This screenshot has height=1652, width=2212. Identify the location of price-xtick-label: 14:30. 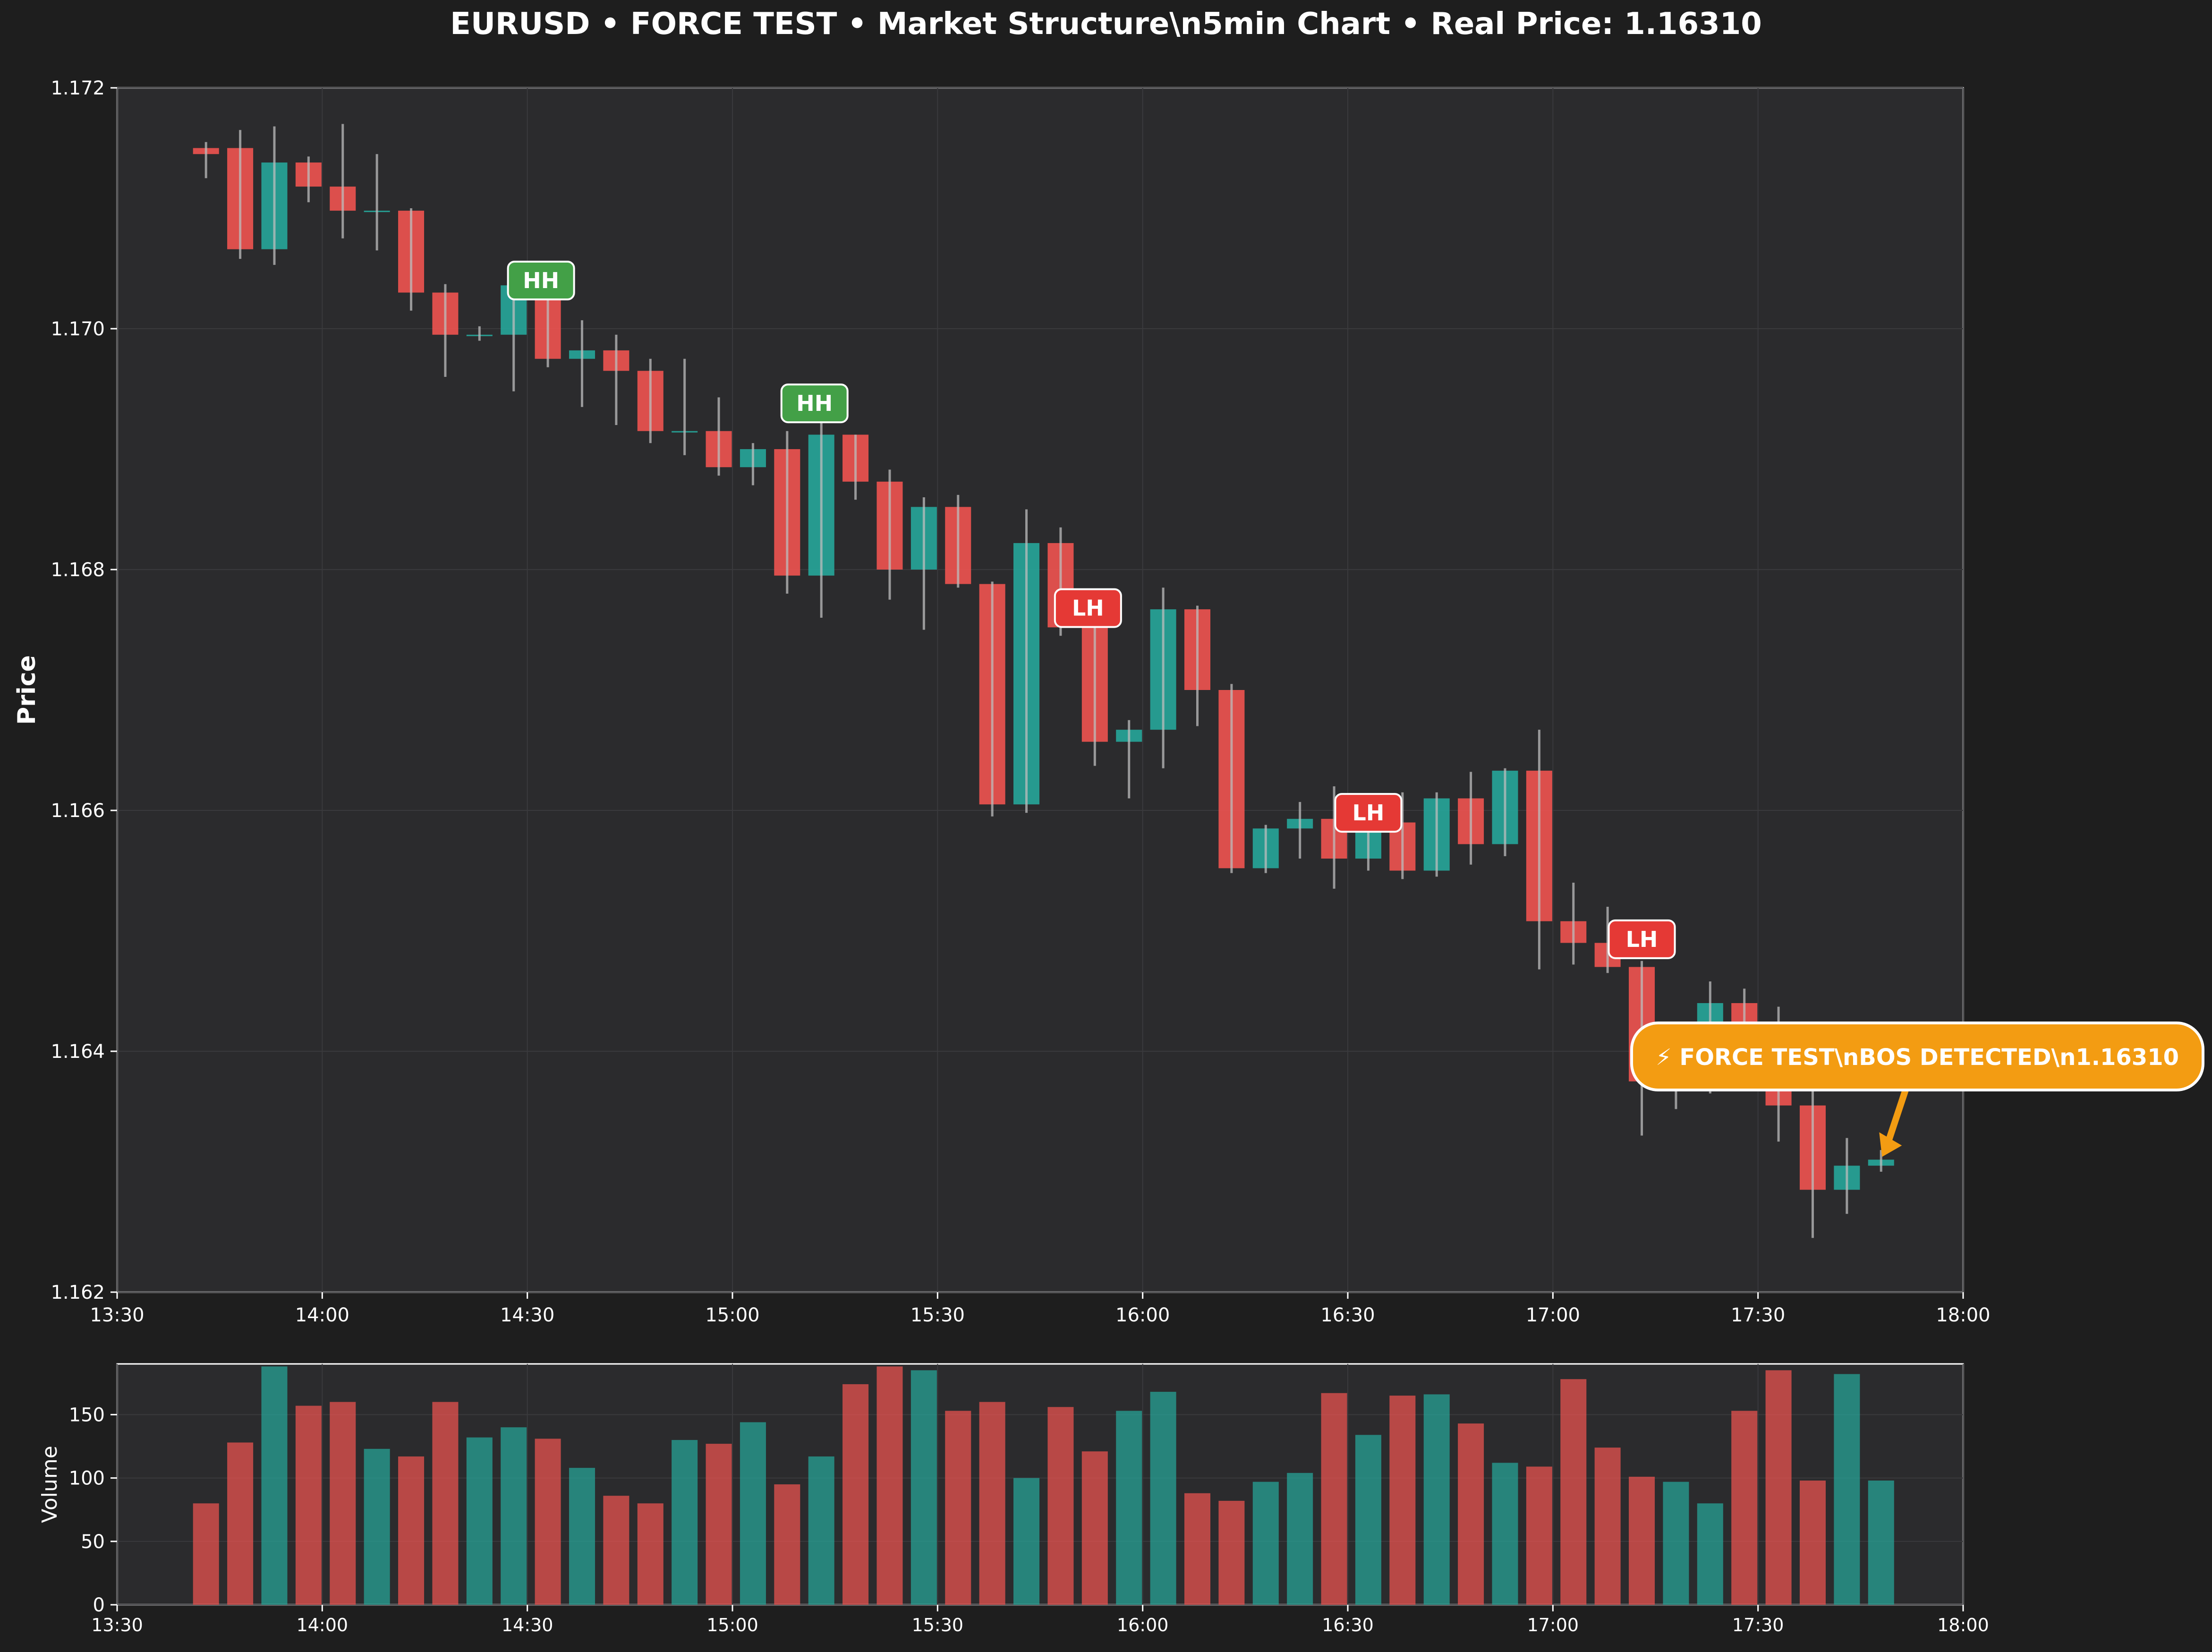
(527, 1315).